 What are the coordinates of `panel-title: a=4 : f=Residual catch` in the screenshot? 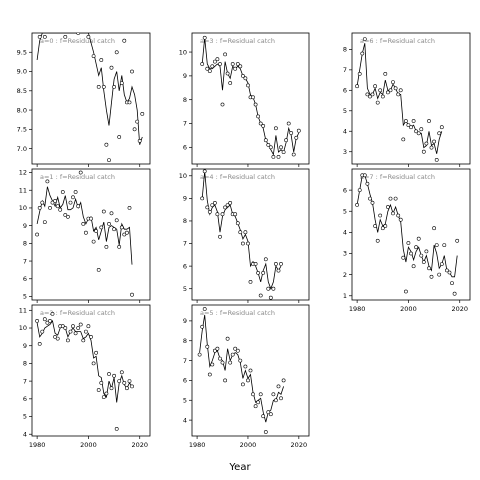 It's located at (237, 177).